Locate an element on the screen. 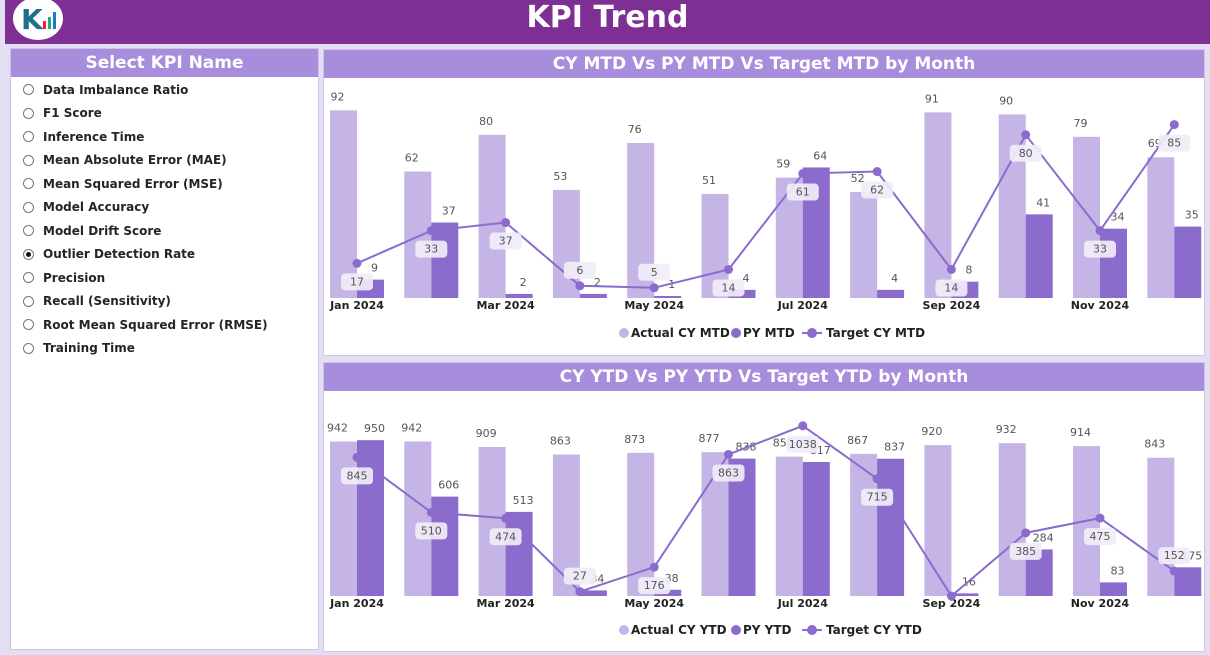 The height and width of the screenshot is (655, 1210). page-title: KPI Trend is located at coordinates (607, 17).